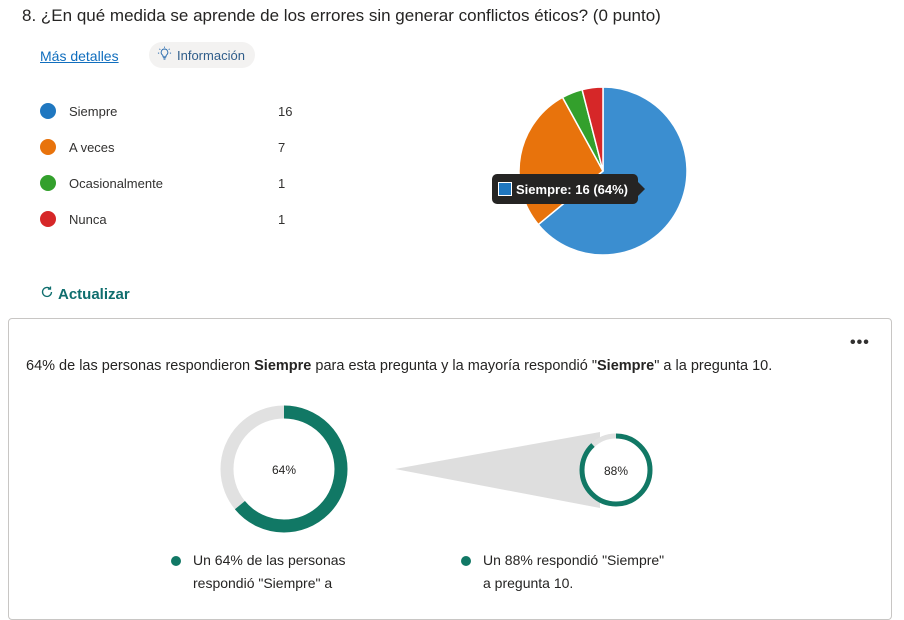 The image size is (904, 620). I want to click on legend-label: Siempre, so click(93, 111).